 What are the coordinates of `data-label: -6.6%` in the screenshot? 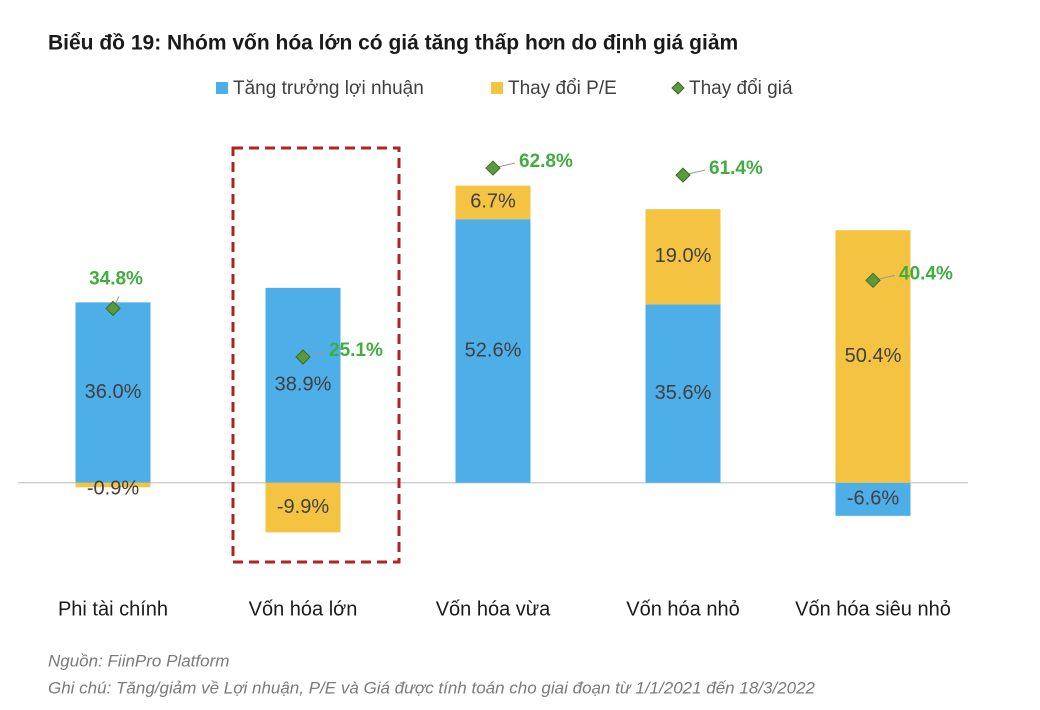 It's located at (873, 499).